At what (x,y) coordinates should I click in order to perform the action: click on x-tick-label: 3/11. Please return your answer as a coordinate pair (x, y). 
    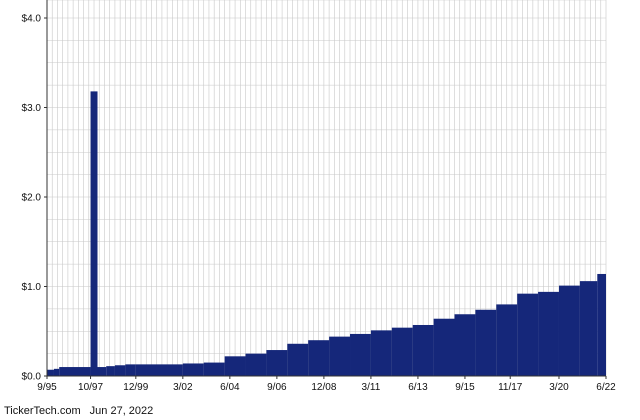
    Looking at the image, I should click on (371, 387).